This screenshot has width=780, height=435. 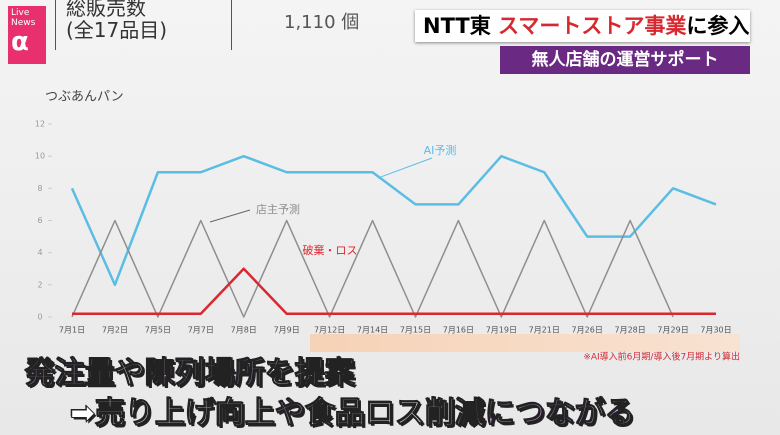 I want to click on logo-text: News, so click(x=23, y=23).